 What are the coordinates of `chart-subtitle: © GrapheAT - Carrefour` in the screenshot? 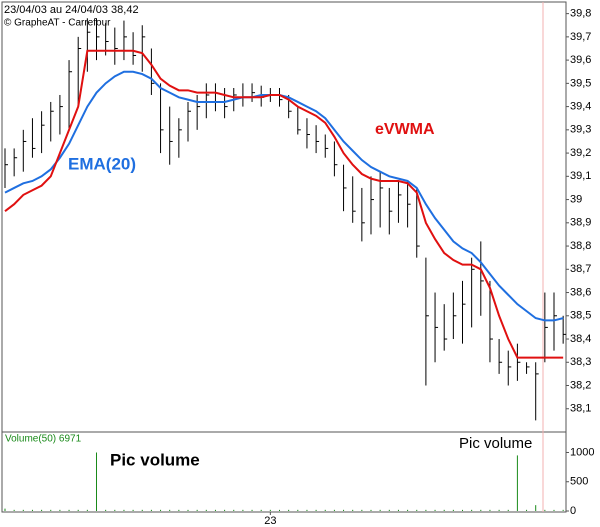 It's located at (57, 23).